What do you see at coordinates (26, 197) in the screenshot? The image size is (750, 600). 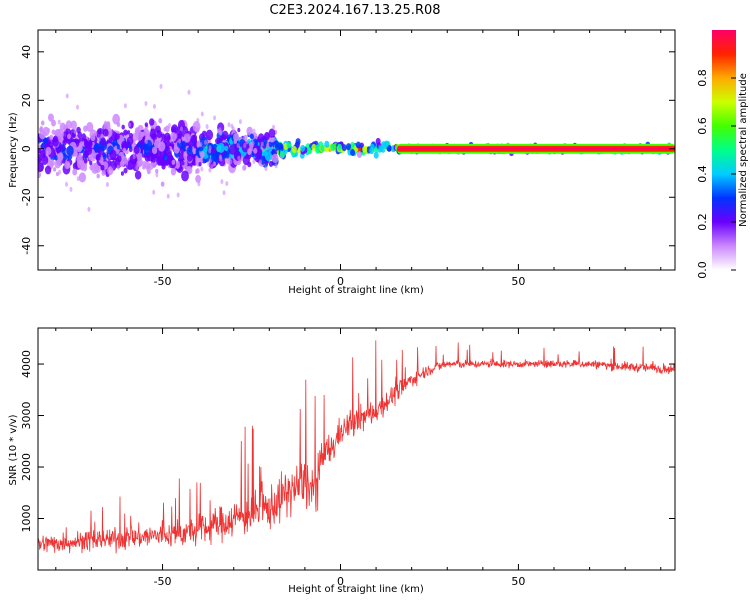 I see `spectrogram-ytick-label: -20` at bounding box center [26, 197].